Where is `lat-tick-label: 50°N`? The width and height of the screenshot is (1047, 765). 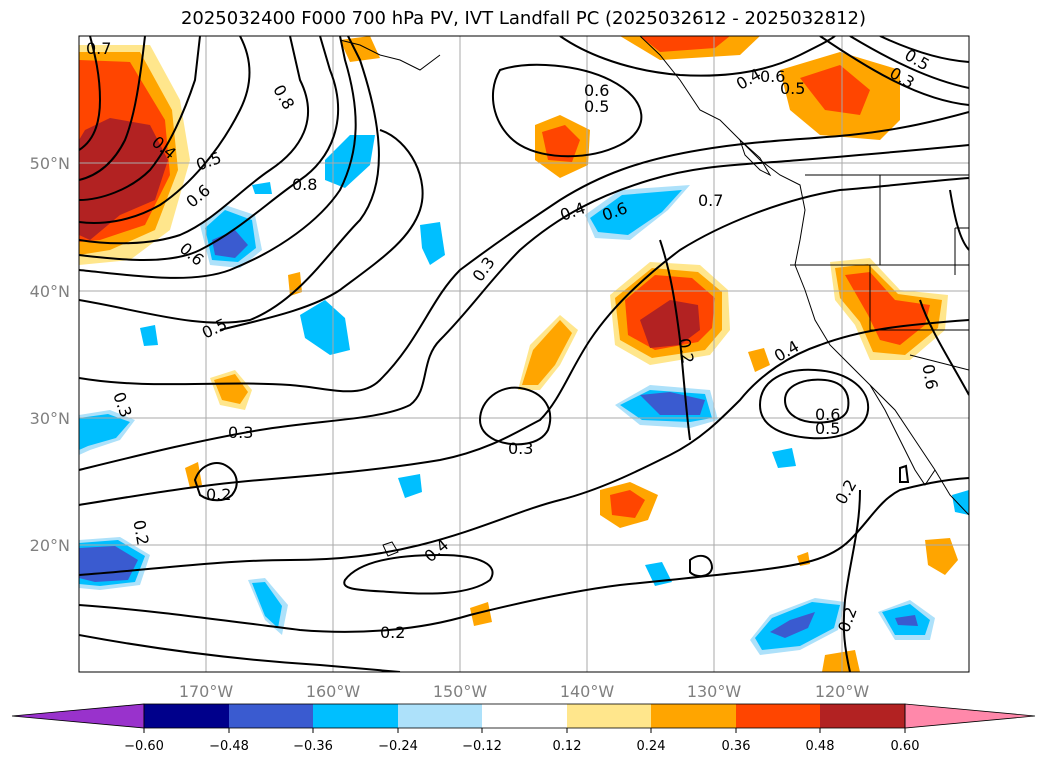 lat-tick-label: 50°N is located at coordinates (50, 163).